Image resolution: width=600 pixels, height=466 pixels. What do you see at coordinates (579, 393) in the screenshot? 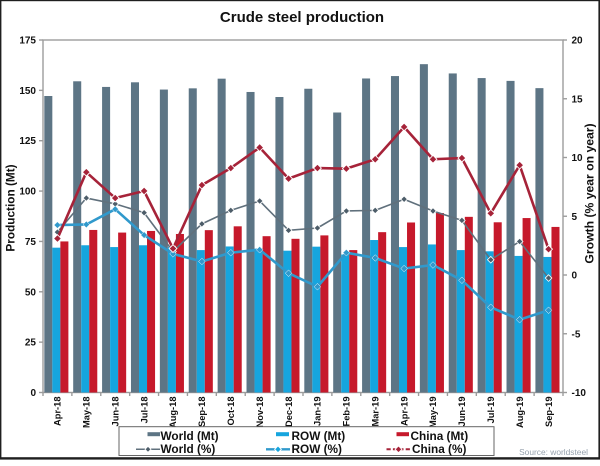
I see `svg-text: -10` at bounding box center [579, 393].